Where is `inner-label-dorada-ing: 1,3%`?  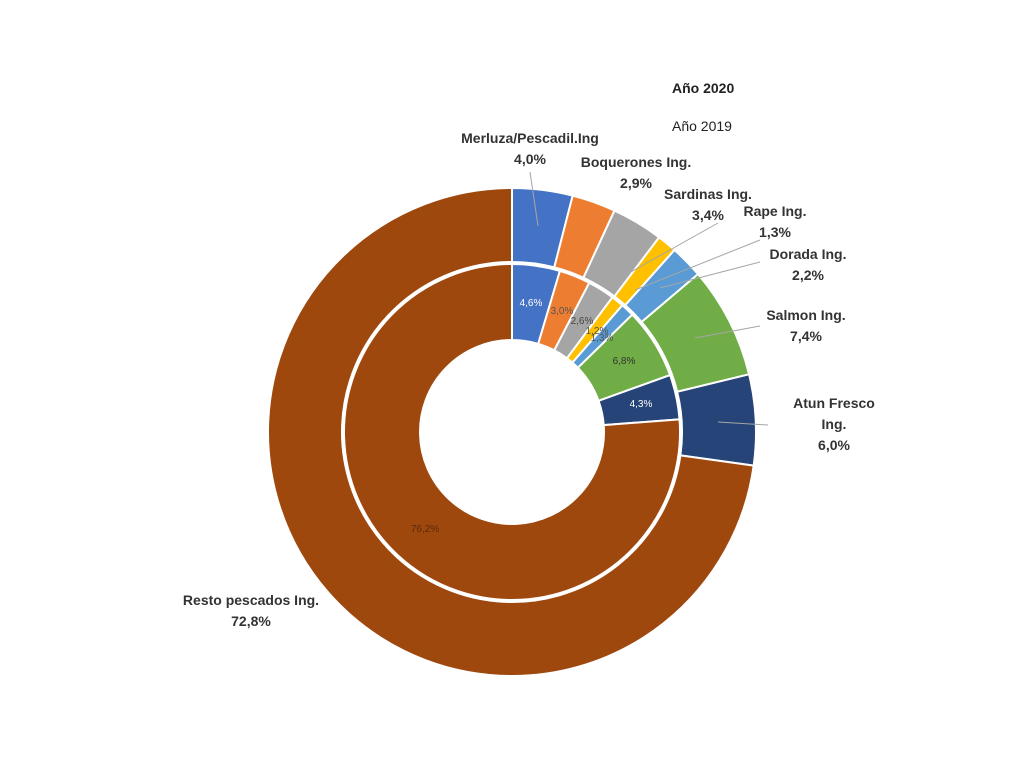 inner-label-dorada-ing: 1,3% is located at coordinates (602, 338).